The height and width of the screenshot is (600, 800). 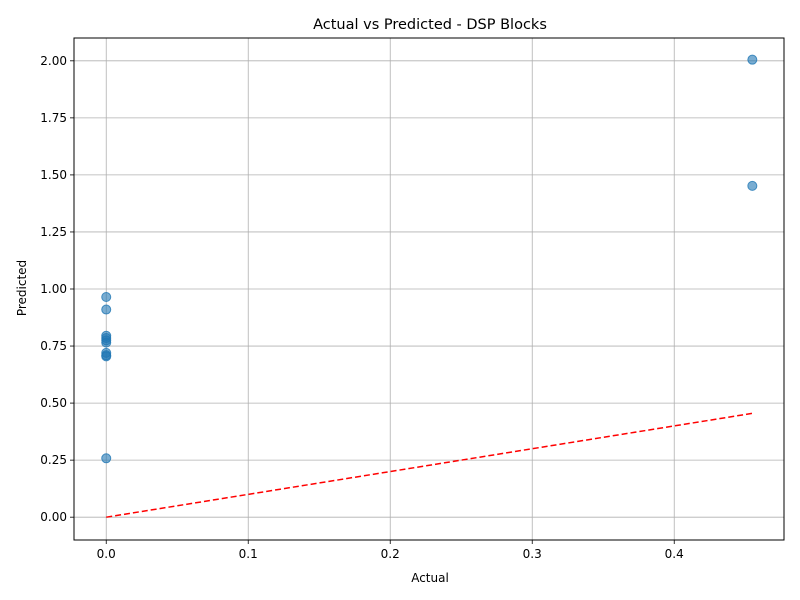 I want to click on y-axis-ticks: 0.00 0.25 0.50 0.75 1.00 1.25 1.50 1.75 2.00, so click(x=57, y=289).